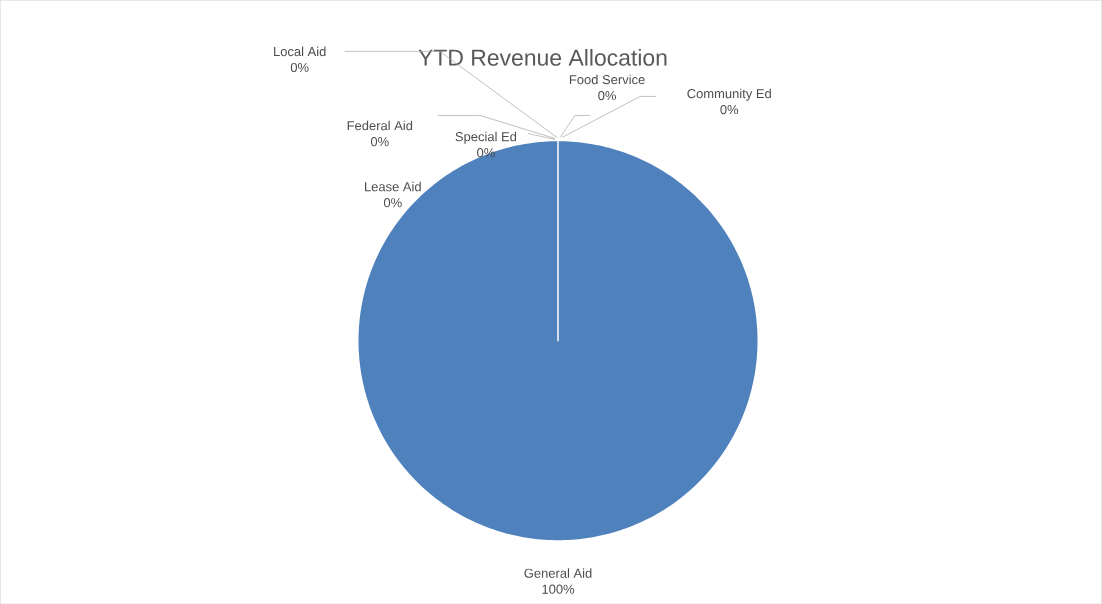 The width and height of the screenshot is (1102, 604). Describe the element at coordinates (558, 573) in the screenshot. I see `slice-label: General Aid` at that location.